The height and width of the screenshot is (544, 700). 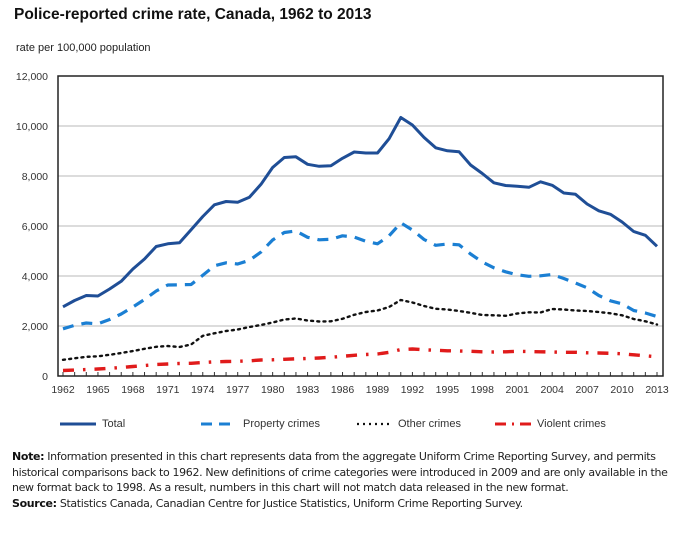 What do you see at coordinates (78, 424) in the screenshot?
I see `legend-swatch-solid-icon` at bounding box center [78, 424].